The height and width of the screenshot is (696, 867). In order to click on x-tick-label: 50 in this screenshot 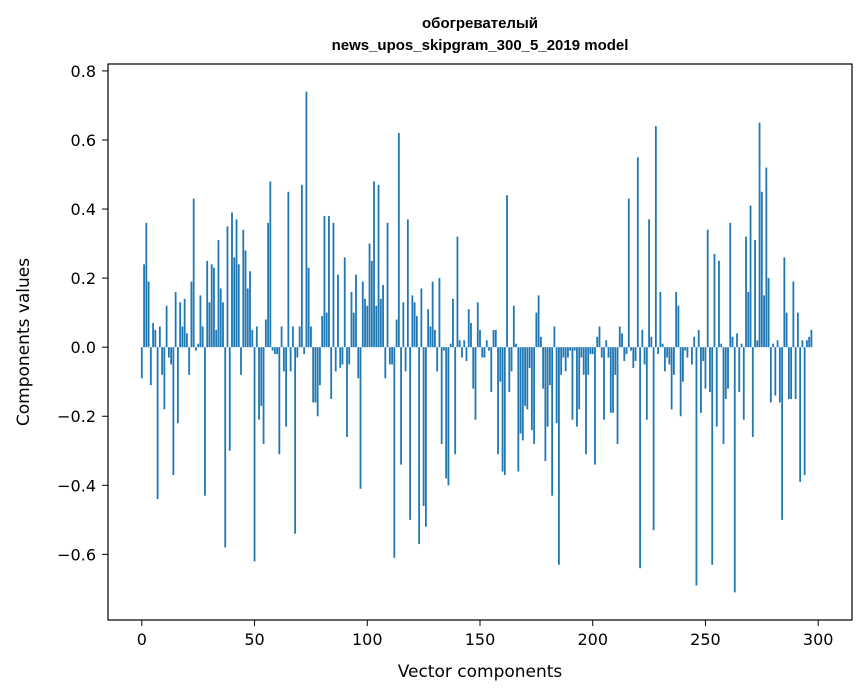, I will do `click(254, 639)`.